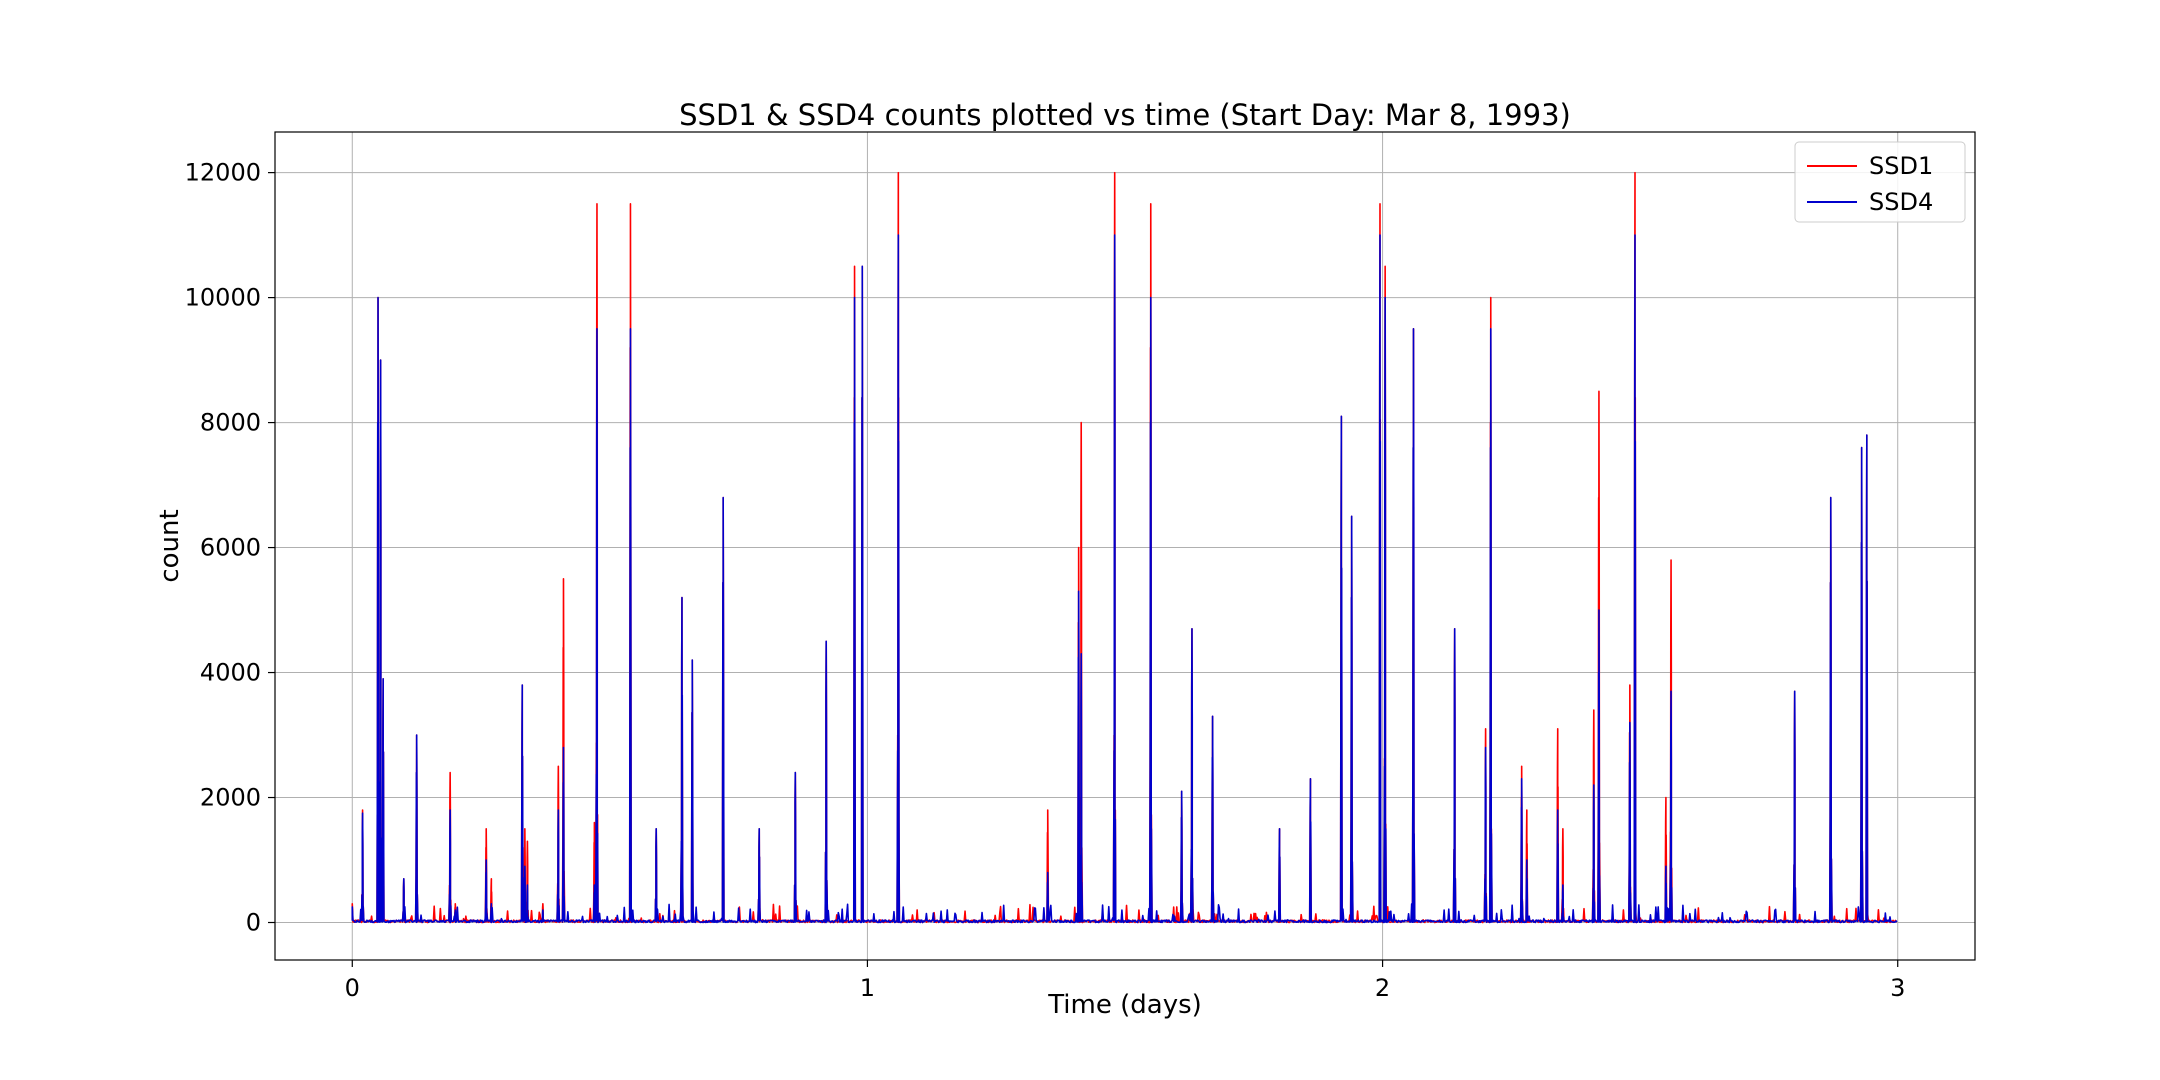 The height and width of the screenshot is (1080, 2160). Describe the element at coordinates (867, 988) in the screenshot. I see `x-tick-label: 1` at that location.